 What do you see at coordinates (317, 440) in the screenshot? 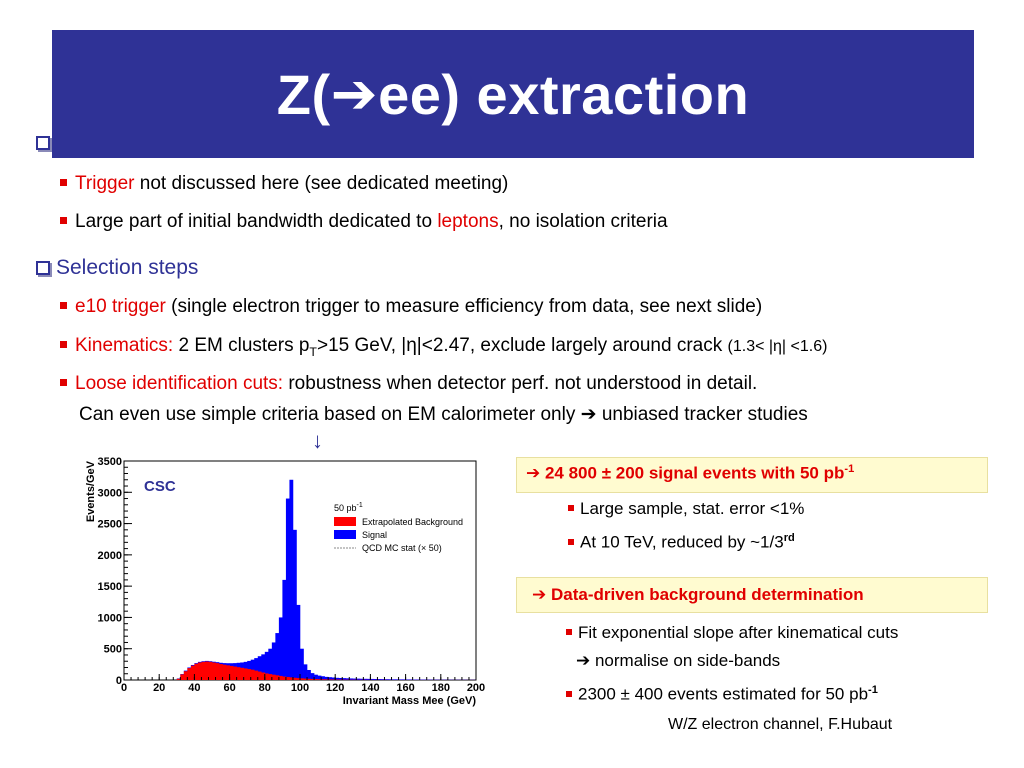
I see `down-arrow-icon: ↓` at bounding box center [317, 440].